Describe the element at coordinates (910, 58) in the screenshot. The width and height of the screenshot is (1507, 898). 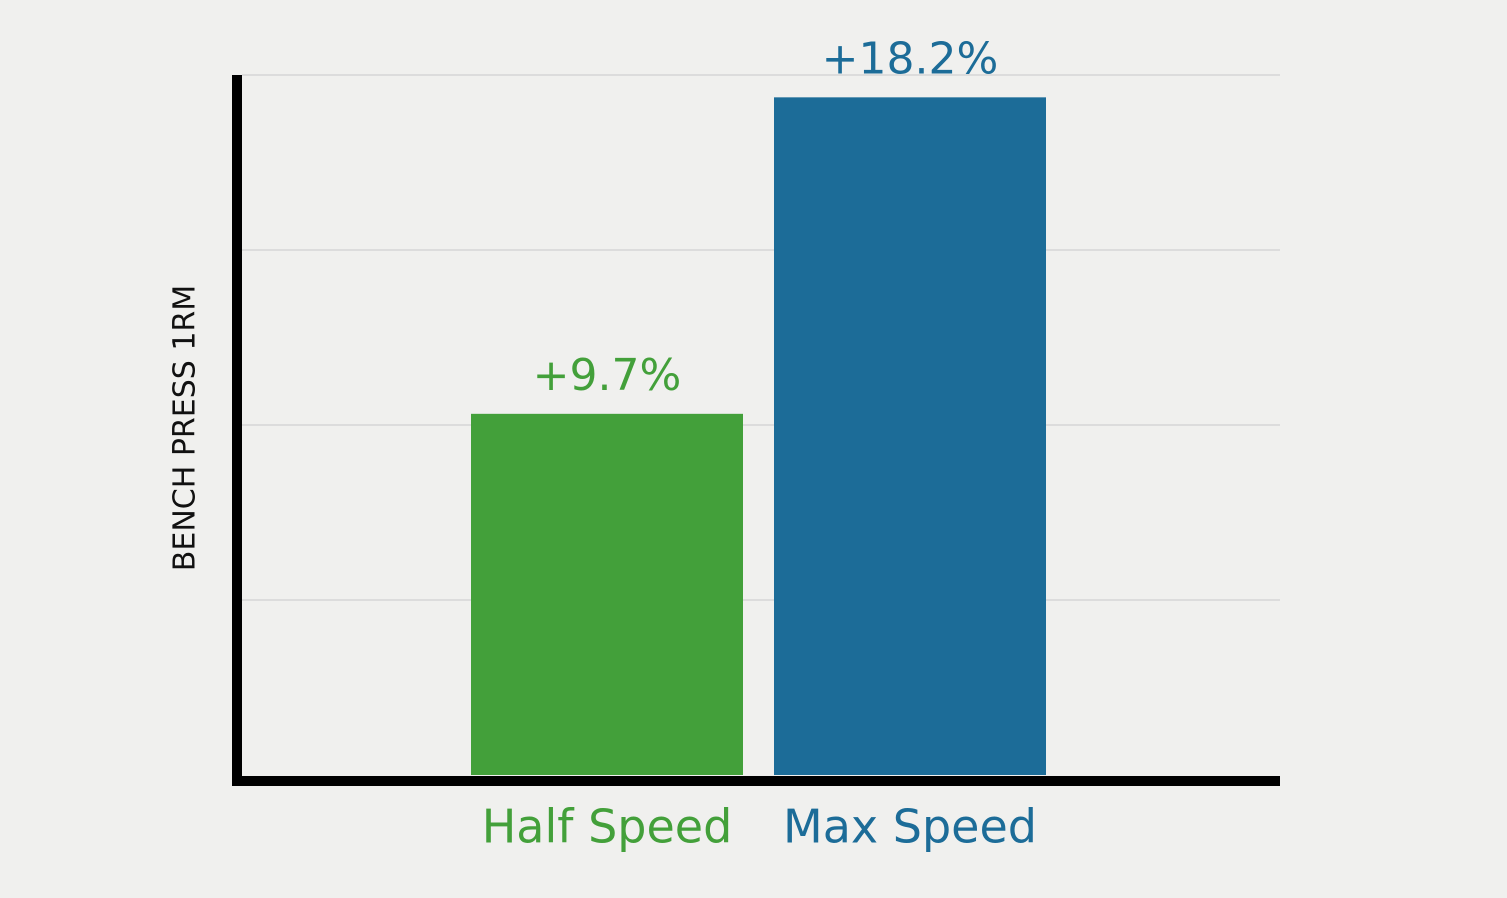
I see `value-label: +18.2%` at that location.